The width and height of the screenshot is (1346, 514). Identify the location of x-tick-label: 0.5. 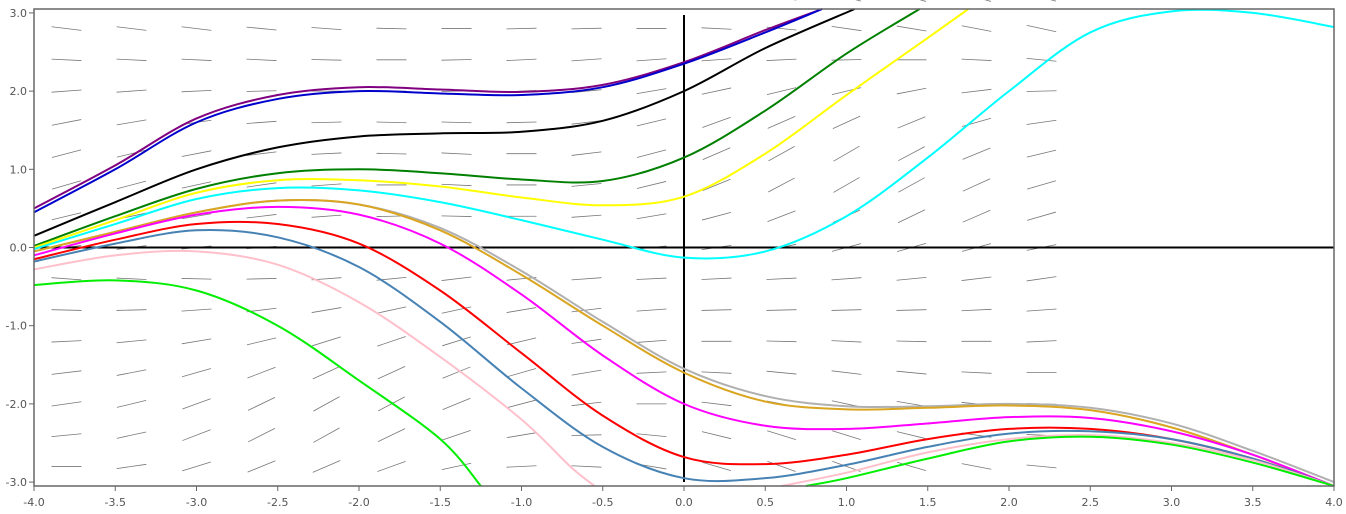
(766, 502).